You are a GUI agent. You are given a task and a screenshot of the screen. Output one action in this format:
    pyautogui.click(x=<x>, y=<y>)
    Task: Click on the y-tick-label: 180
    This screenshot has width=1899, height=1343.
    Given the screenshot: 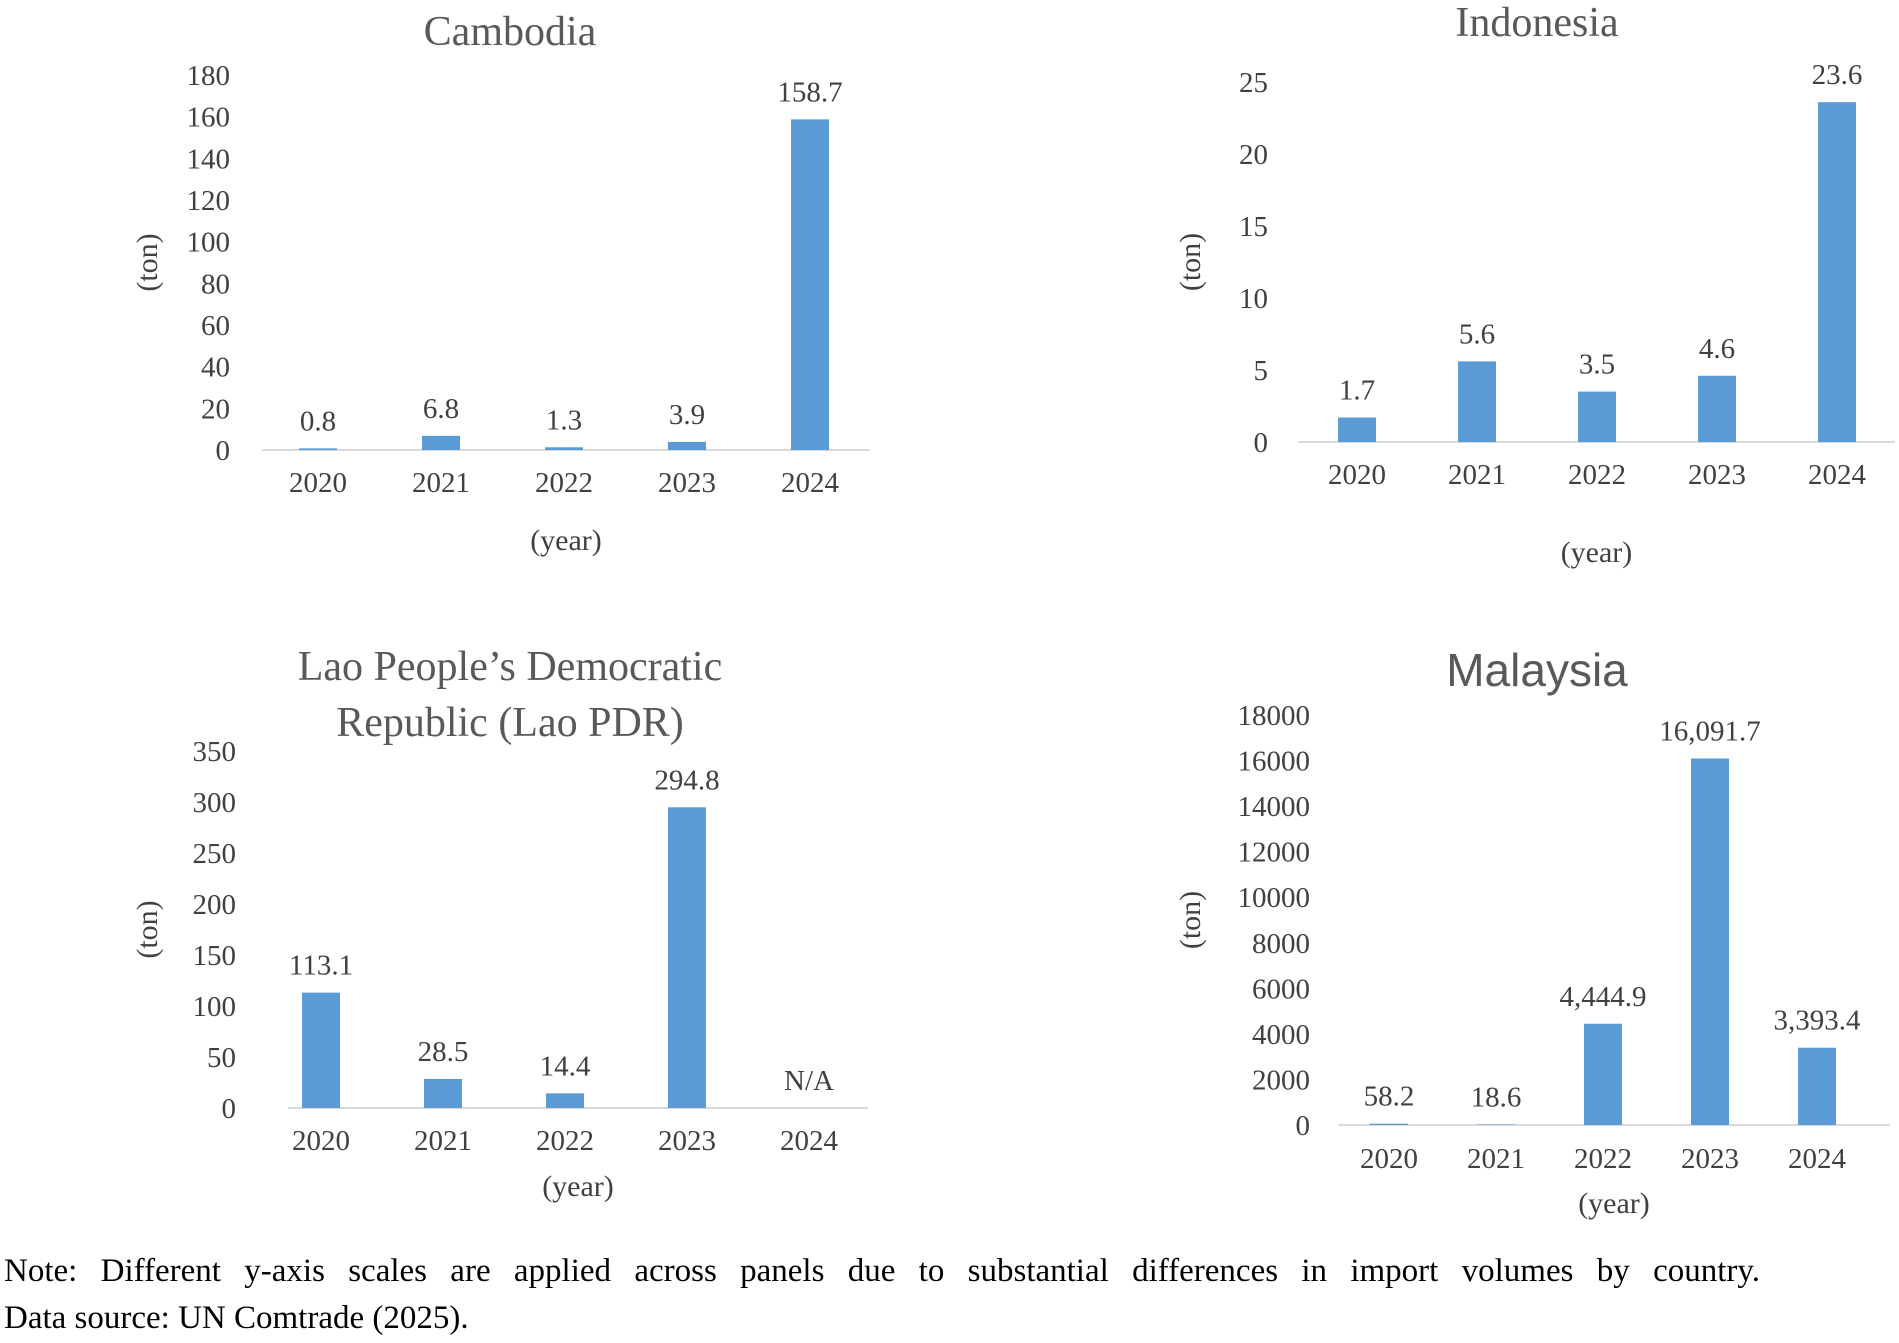 What is the action you would take?
    pyautogui.click(x=209, y=76)
    